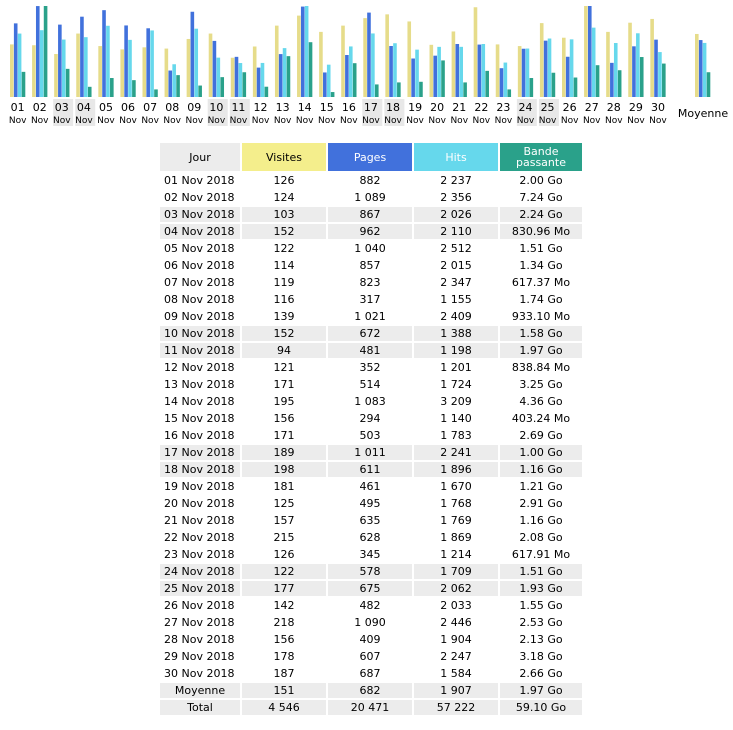  I want to click on cell-hits: 1 709, so click(456, 571).